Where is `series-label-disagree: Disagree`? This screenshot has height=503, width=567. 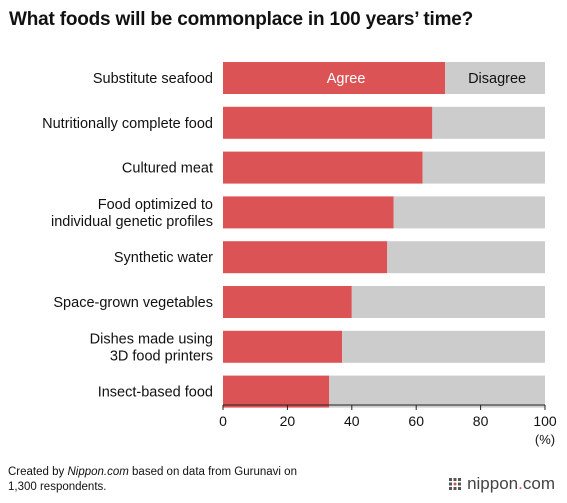
series-label-disagree: Disagree is located at coordinates (497, 79).